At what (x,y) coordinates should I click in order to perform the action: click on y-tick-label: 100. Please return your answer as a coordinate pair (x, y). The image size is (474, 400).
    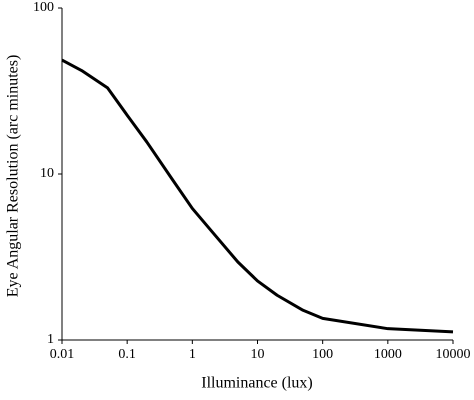
    Looking at the image, I should click on (43, 7).